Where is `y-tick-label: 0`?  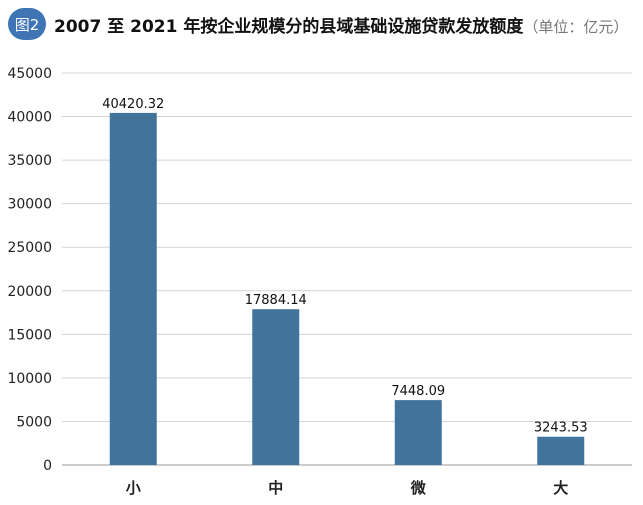 y-tick-label: 0 is located at coordinates (47, 466).